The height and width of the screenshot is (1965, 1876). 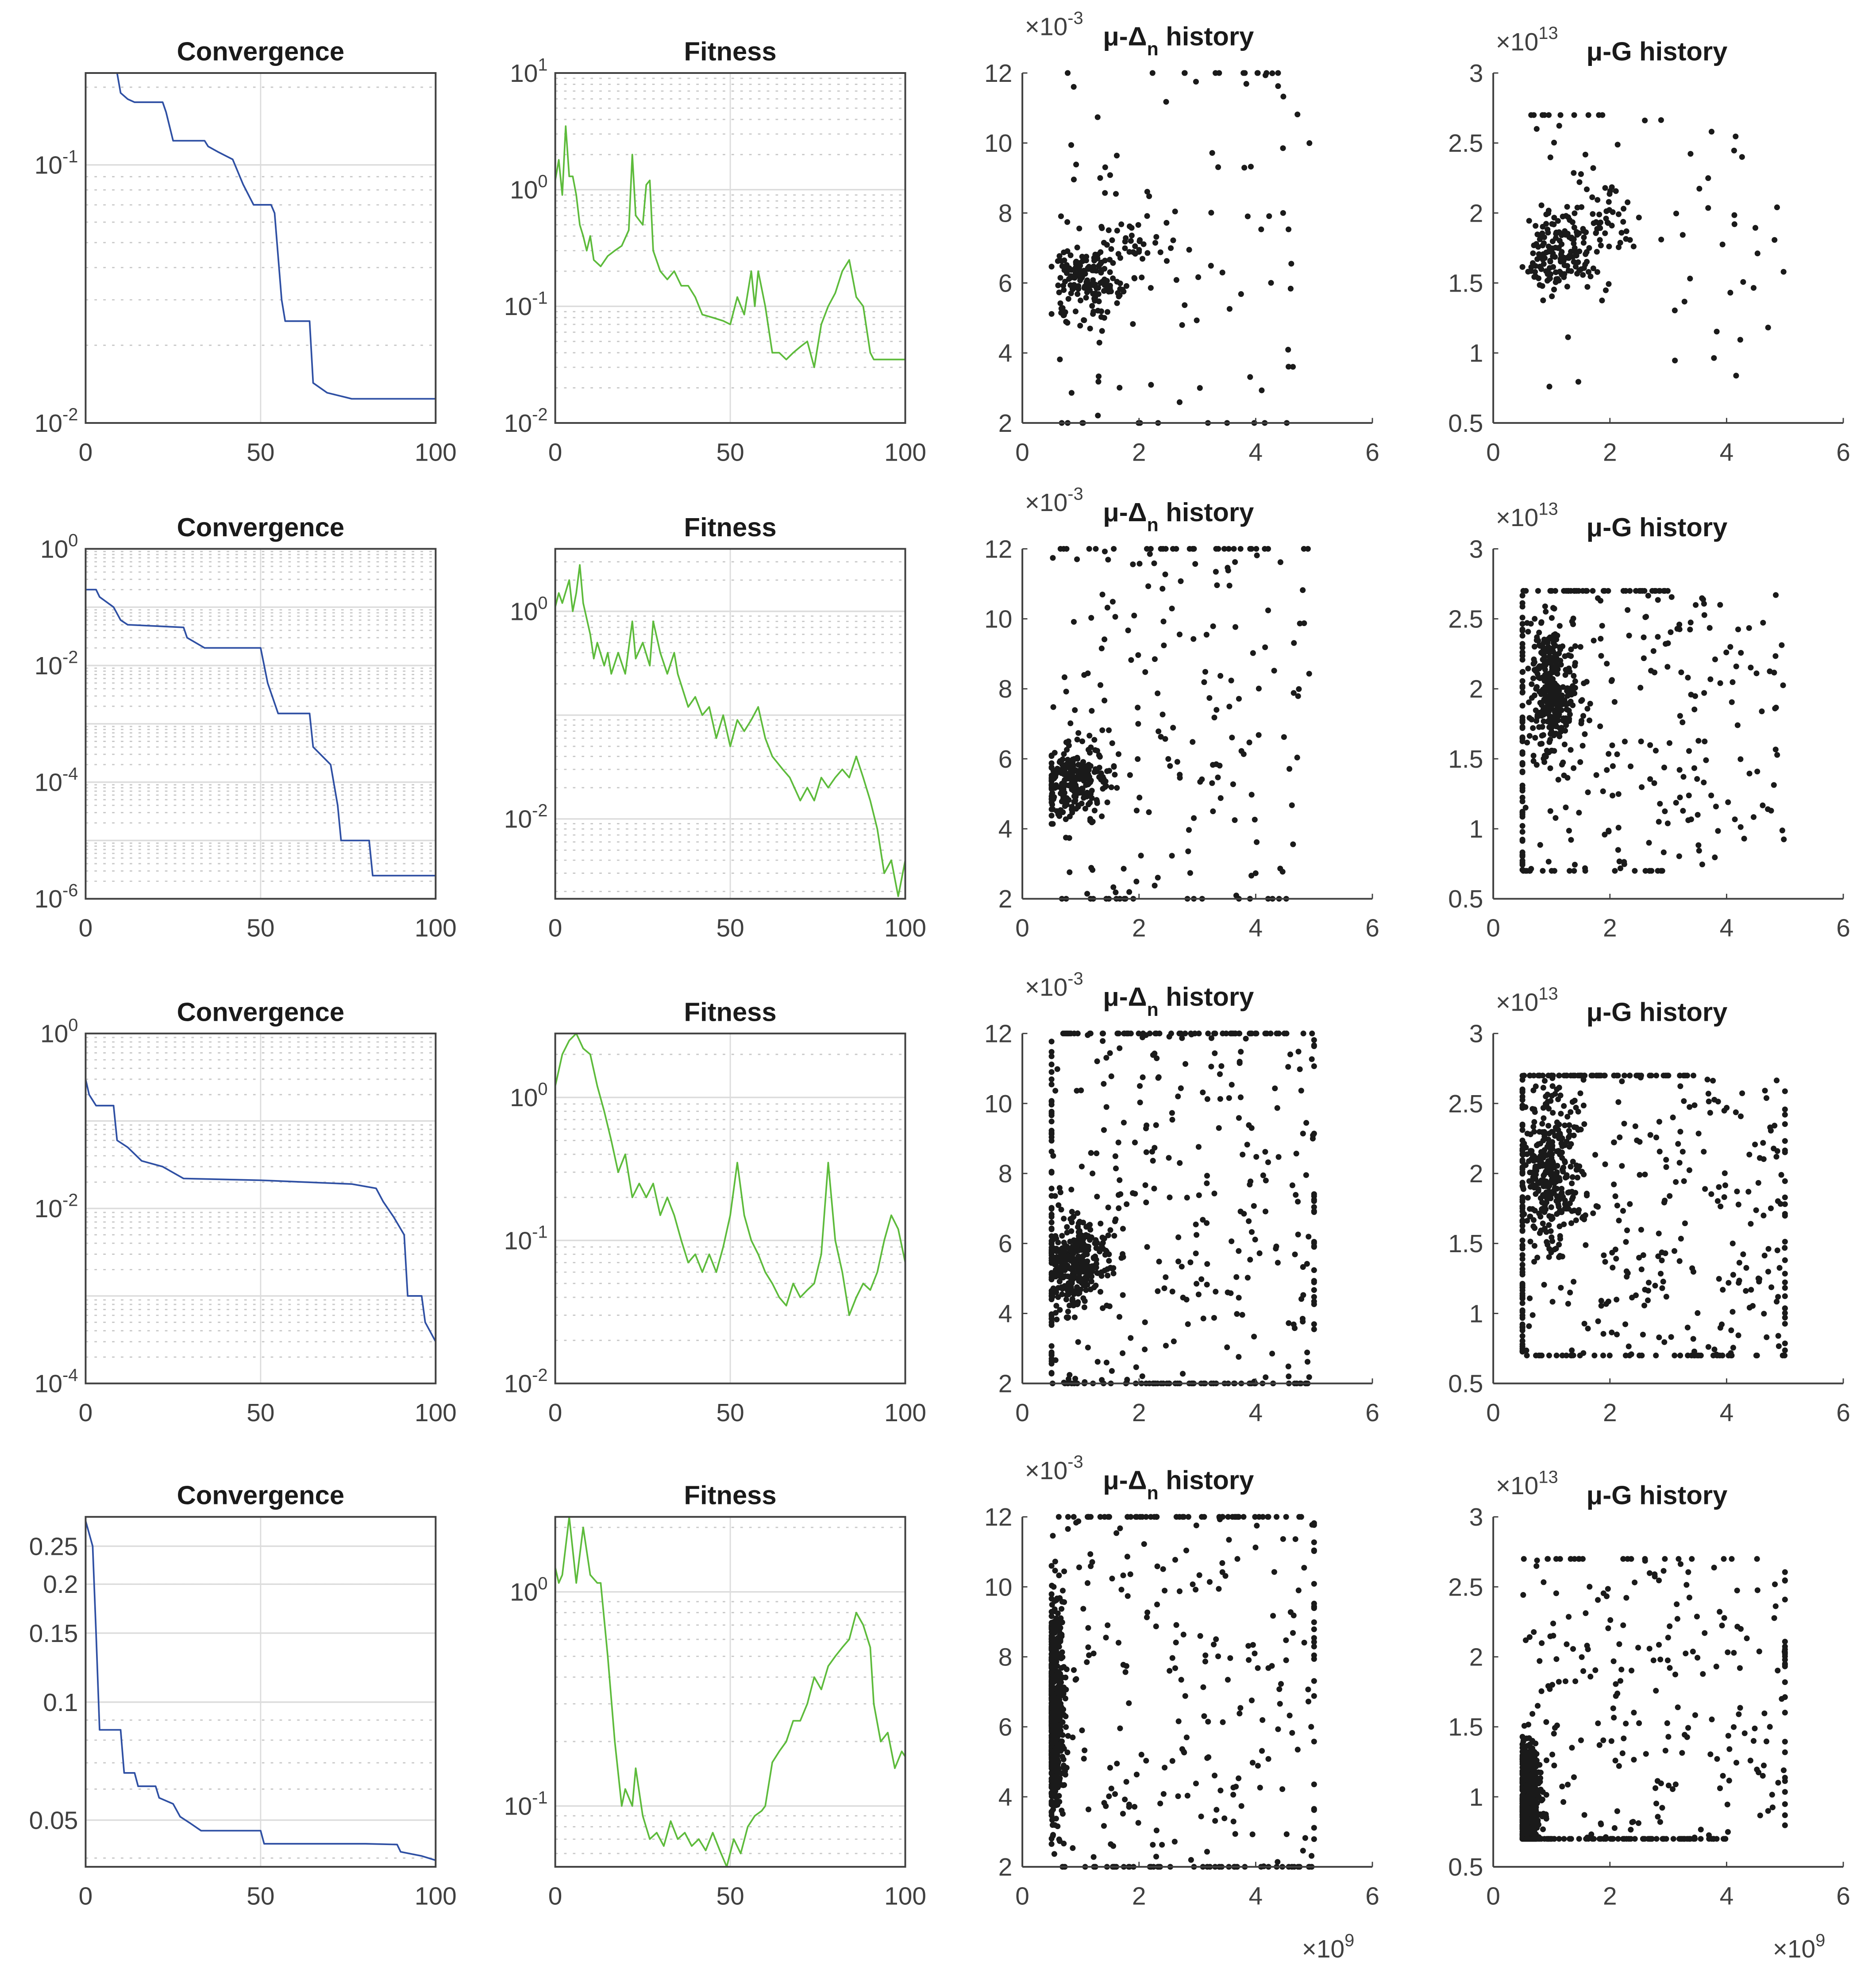 What do you see at coordinates (730, 928) in the screenshot?
I see `x-tick-label: 50` at bounding box center [730, 928].